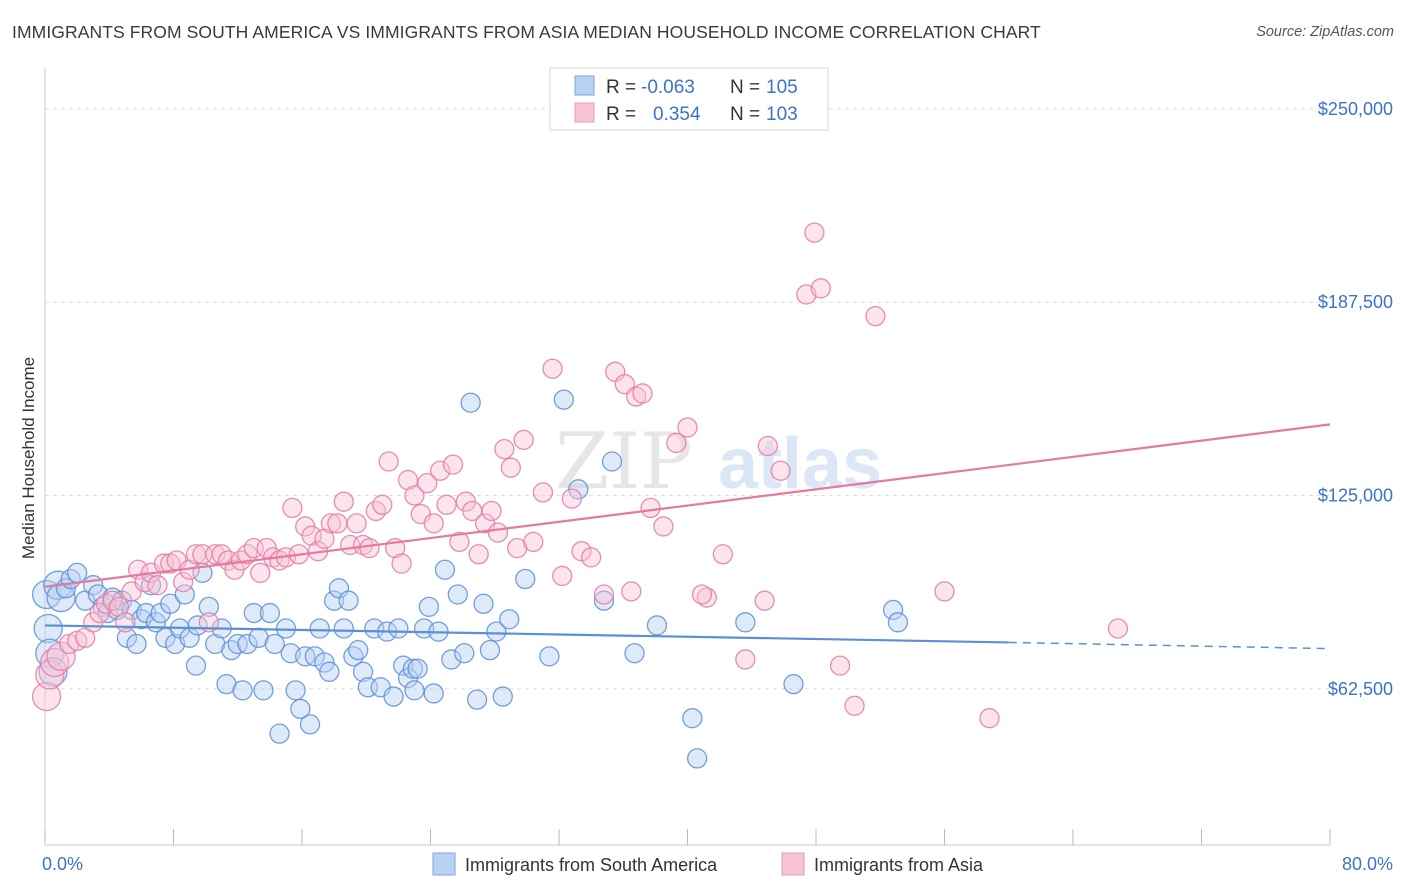  I want to click on trend-line-south-america, so click(526, 634).